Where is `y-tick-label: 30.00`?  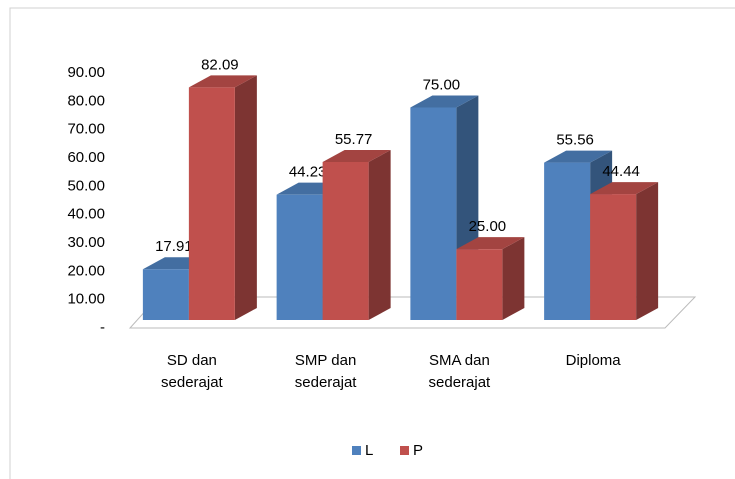
y-tick-label: 30.00 is located at coordinates (86, 242).